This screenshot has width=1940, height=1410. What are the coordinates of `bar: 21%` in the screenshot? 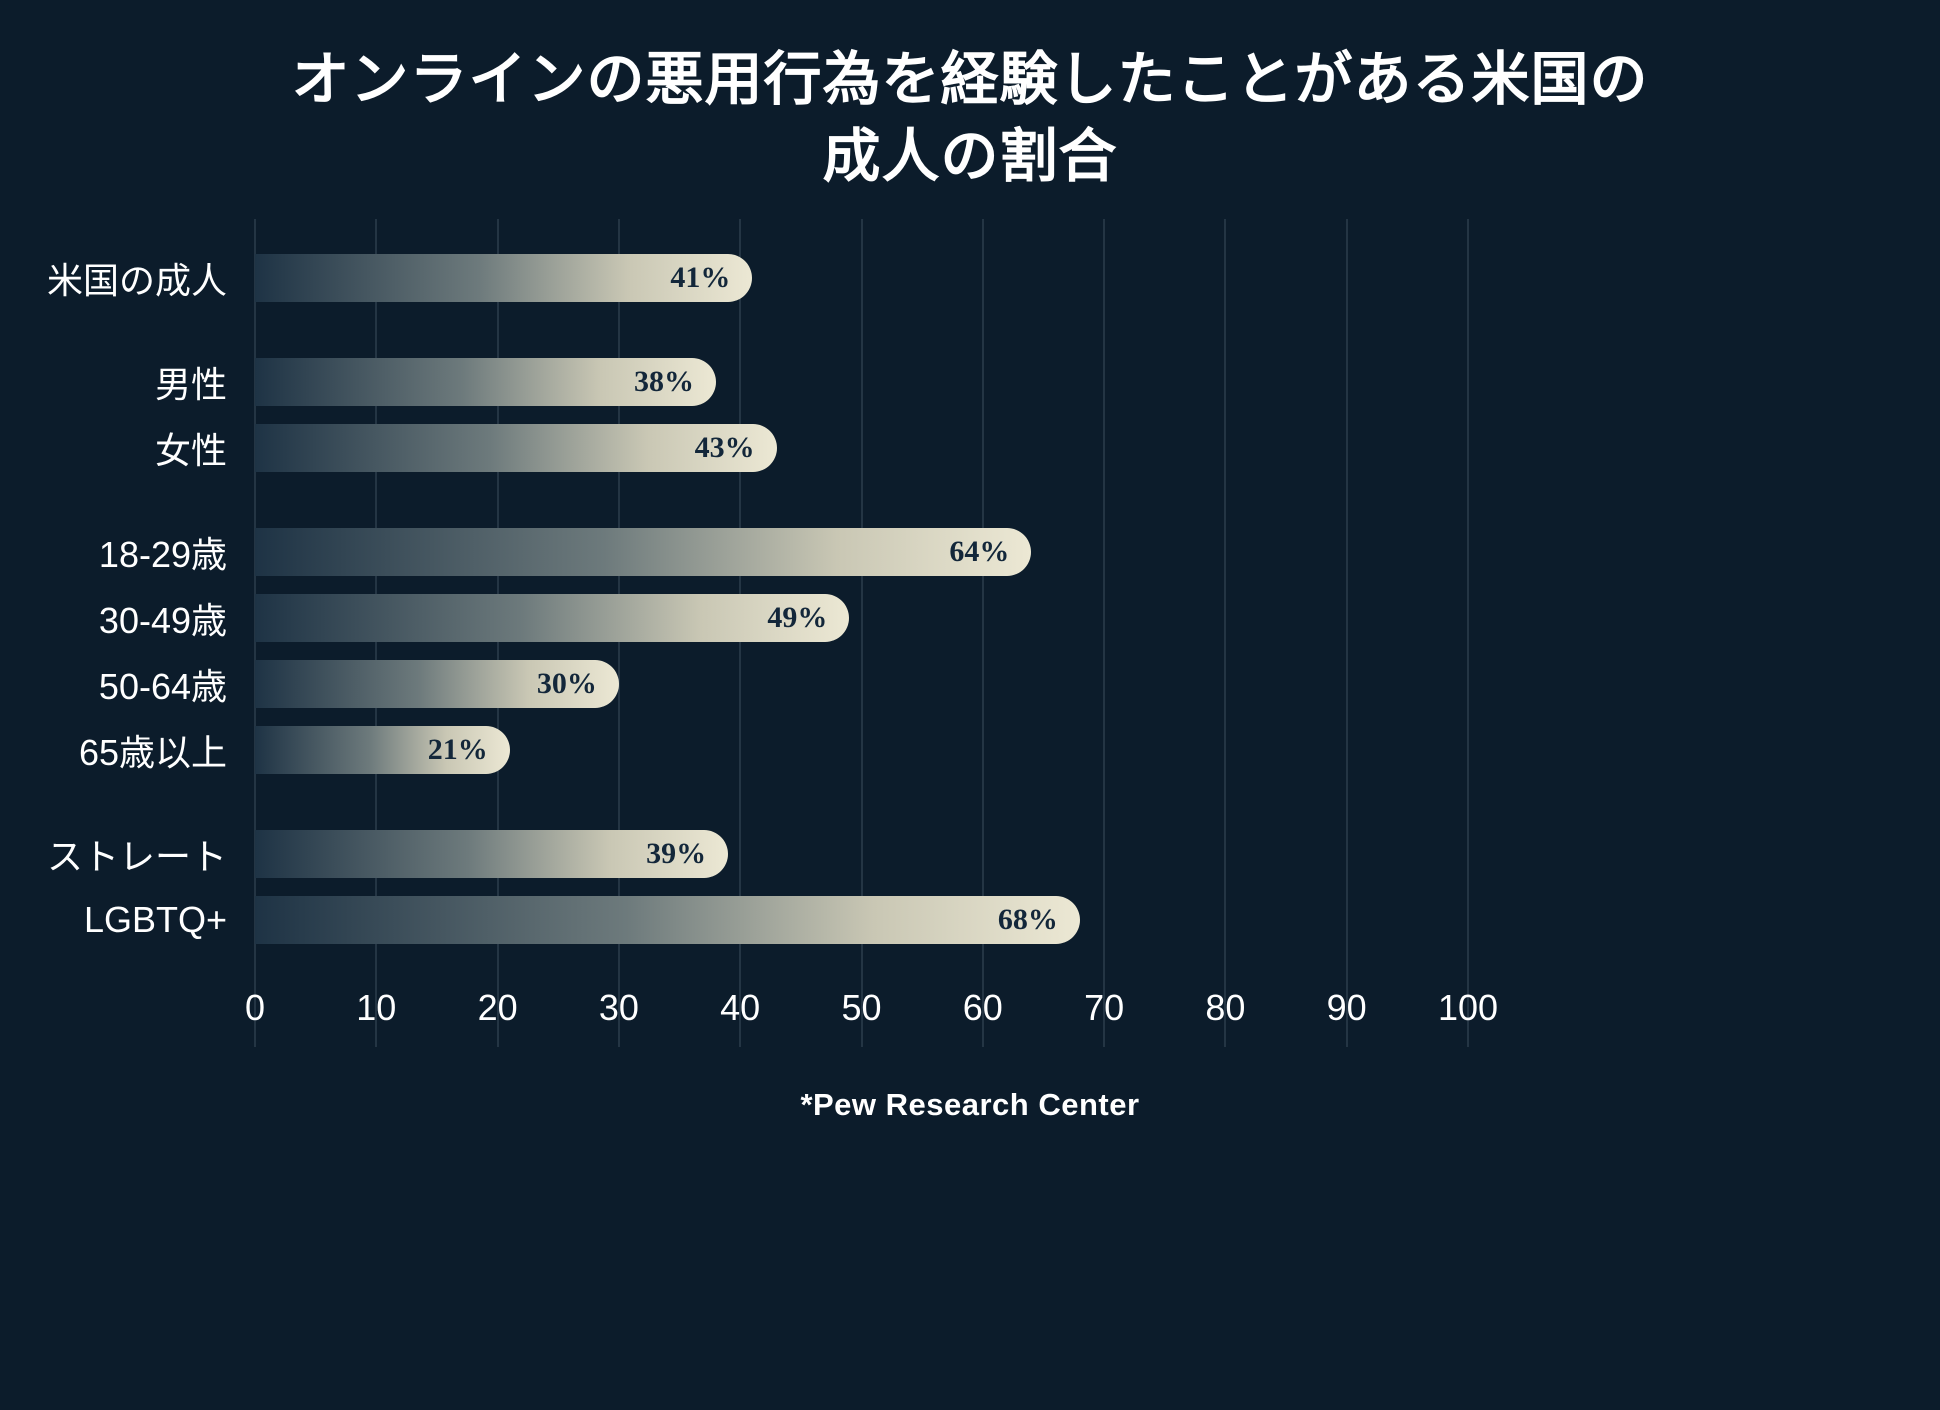 It's located at (382, 750).